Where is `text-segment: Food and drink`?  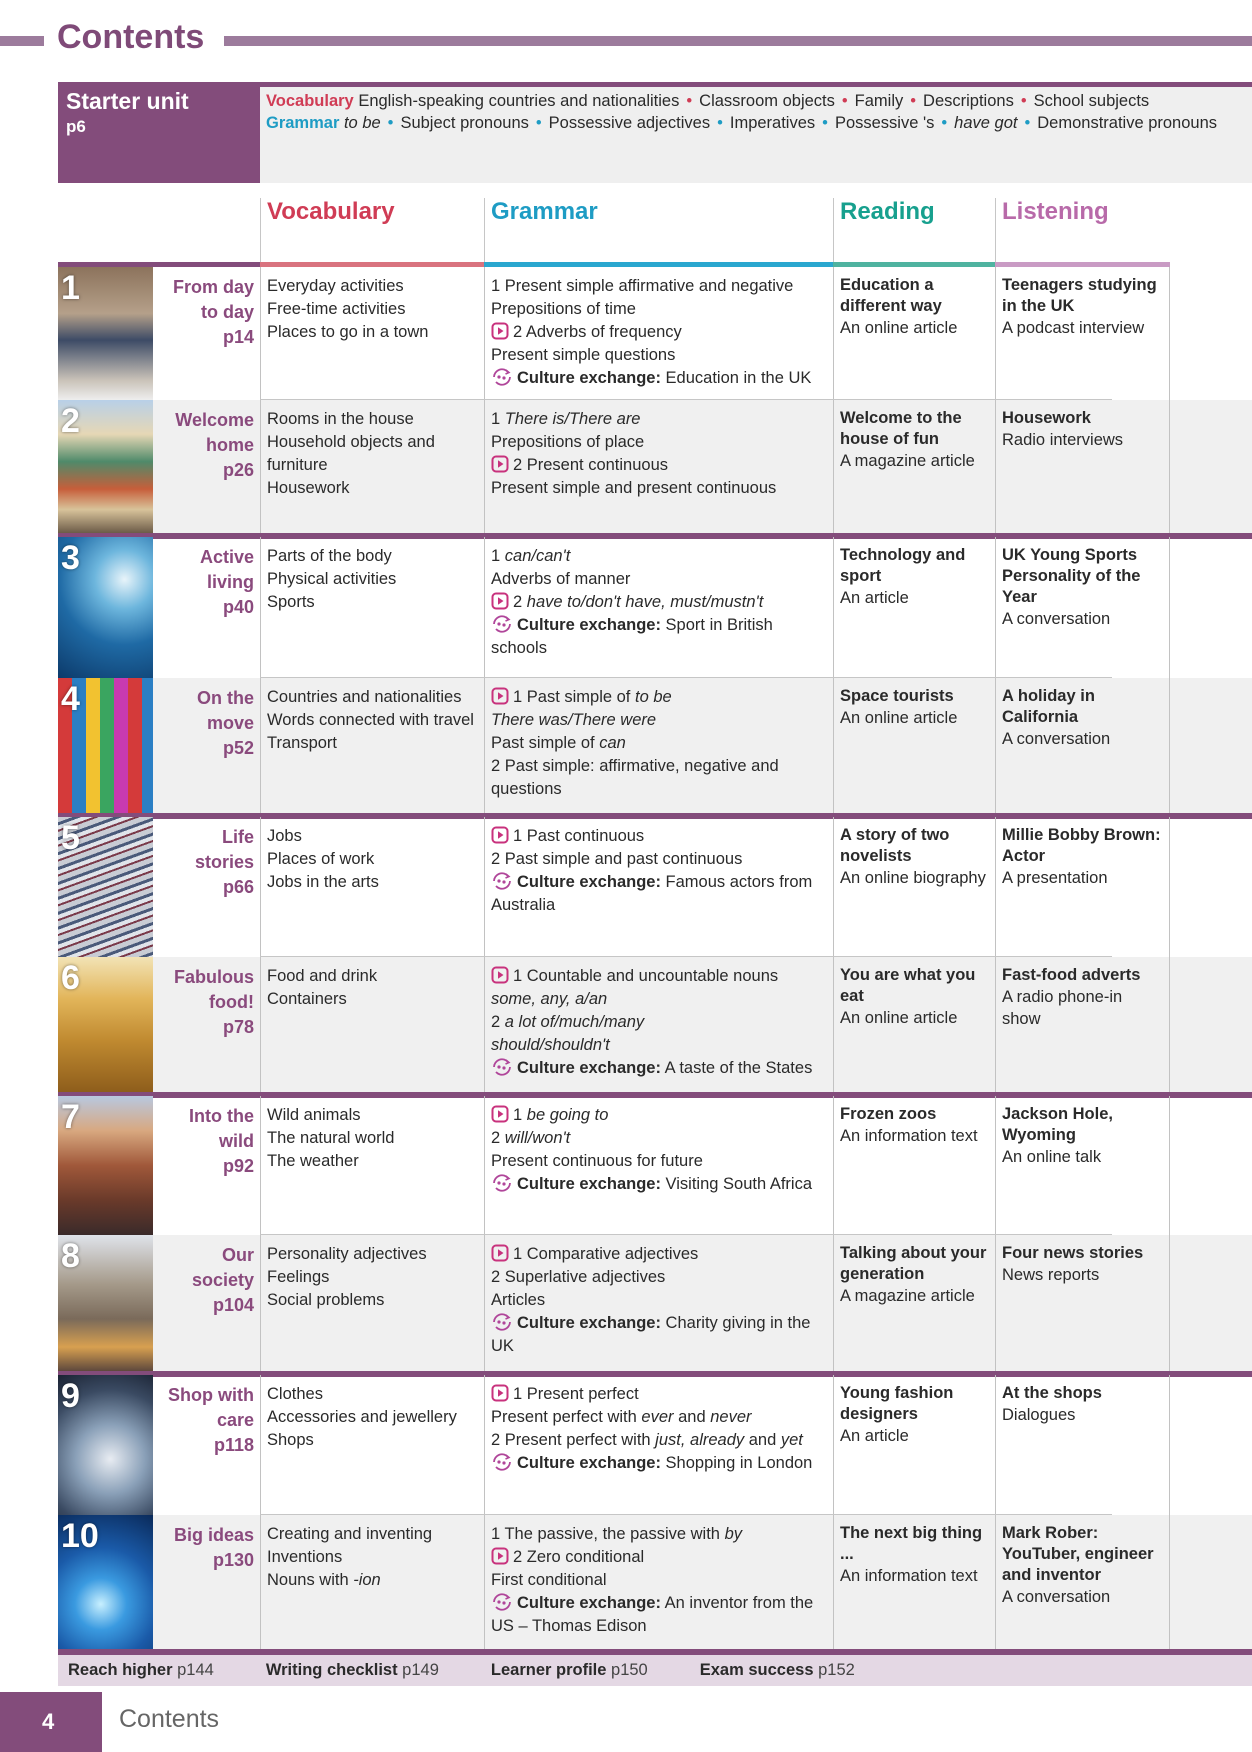 text-segment: Food and drink is located at coordinates (322, 976).